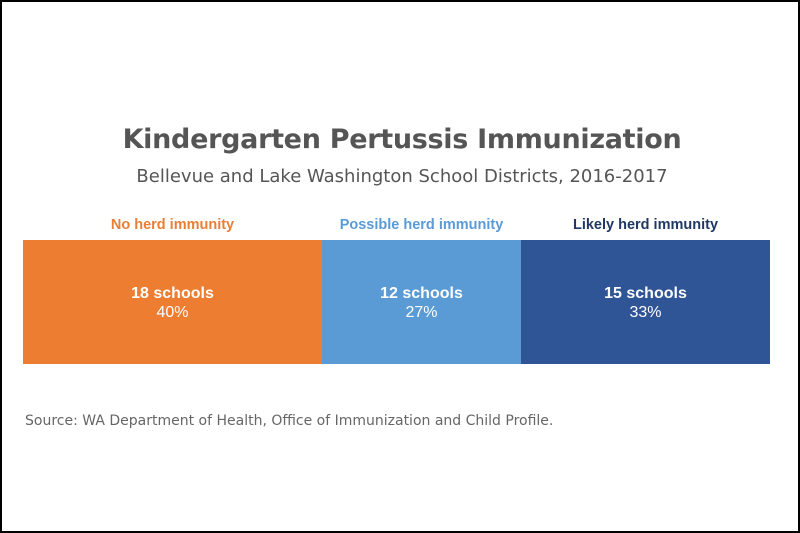 This screenshot has height=533, width=800. I want to click on count-label: 18 schools, so click(172, 293).